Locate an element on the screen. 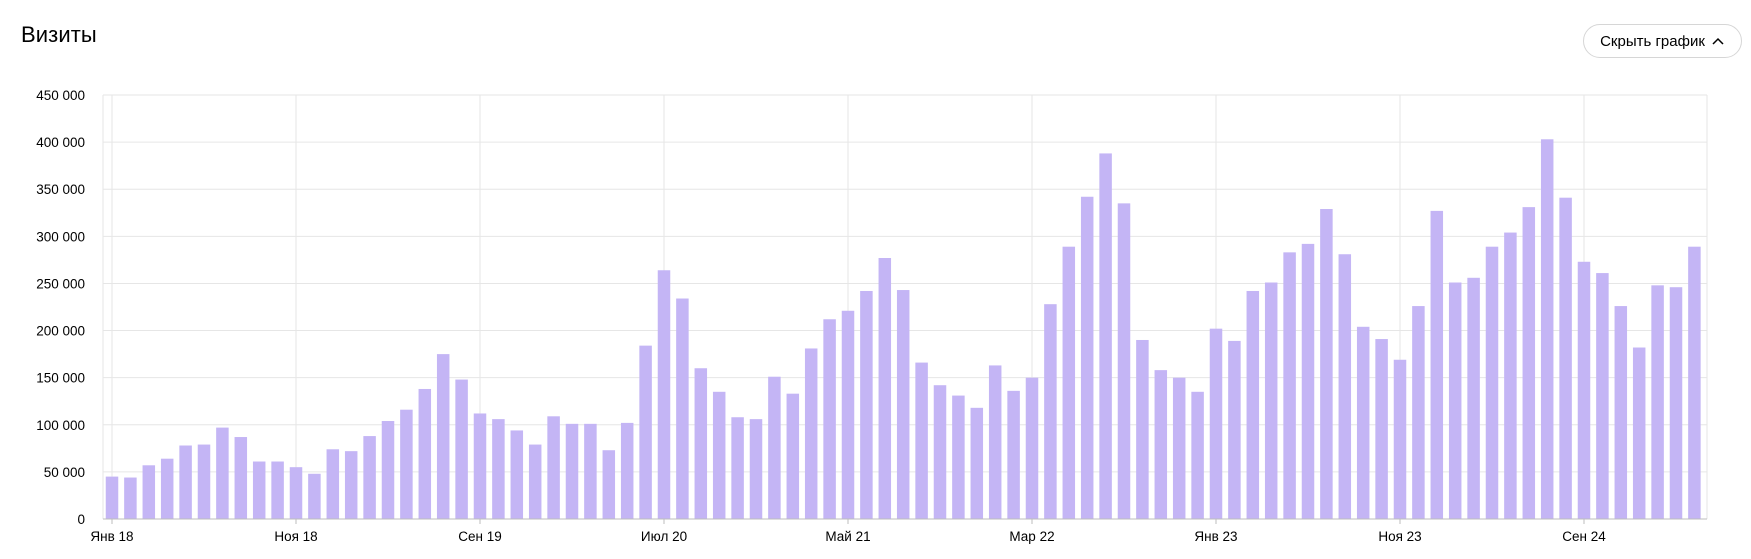  y-tick-label: 200 000 is located at coordinates (60, 331).